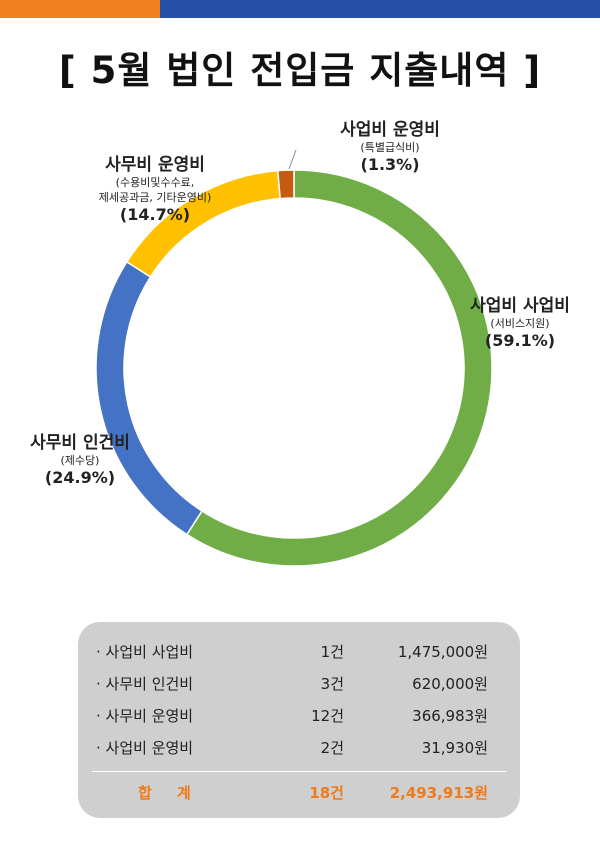 The width and height of the screenshot is (600, 867). I want to click on row-amount: 1,475,000원, so click(442, 652).